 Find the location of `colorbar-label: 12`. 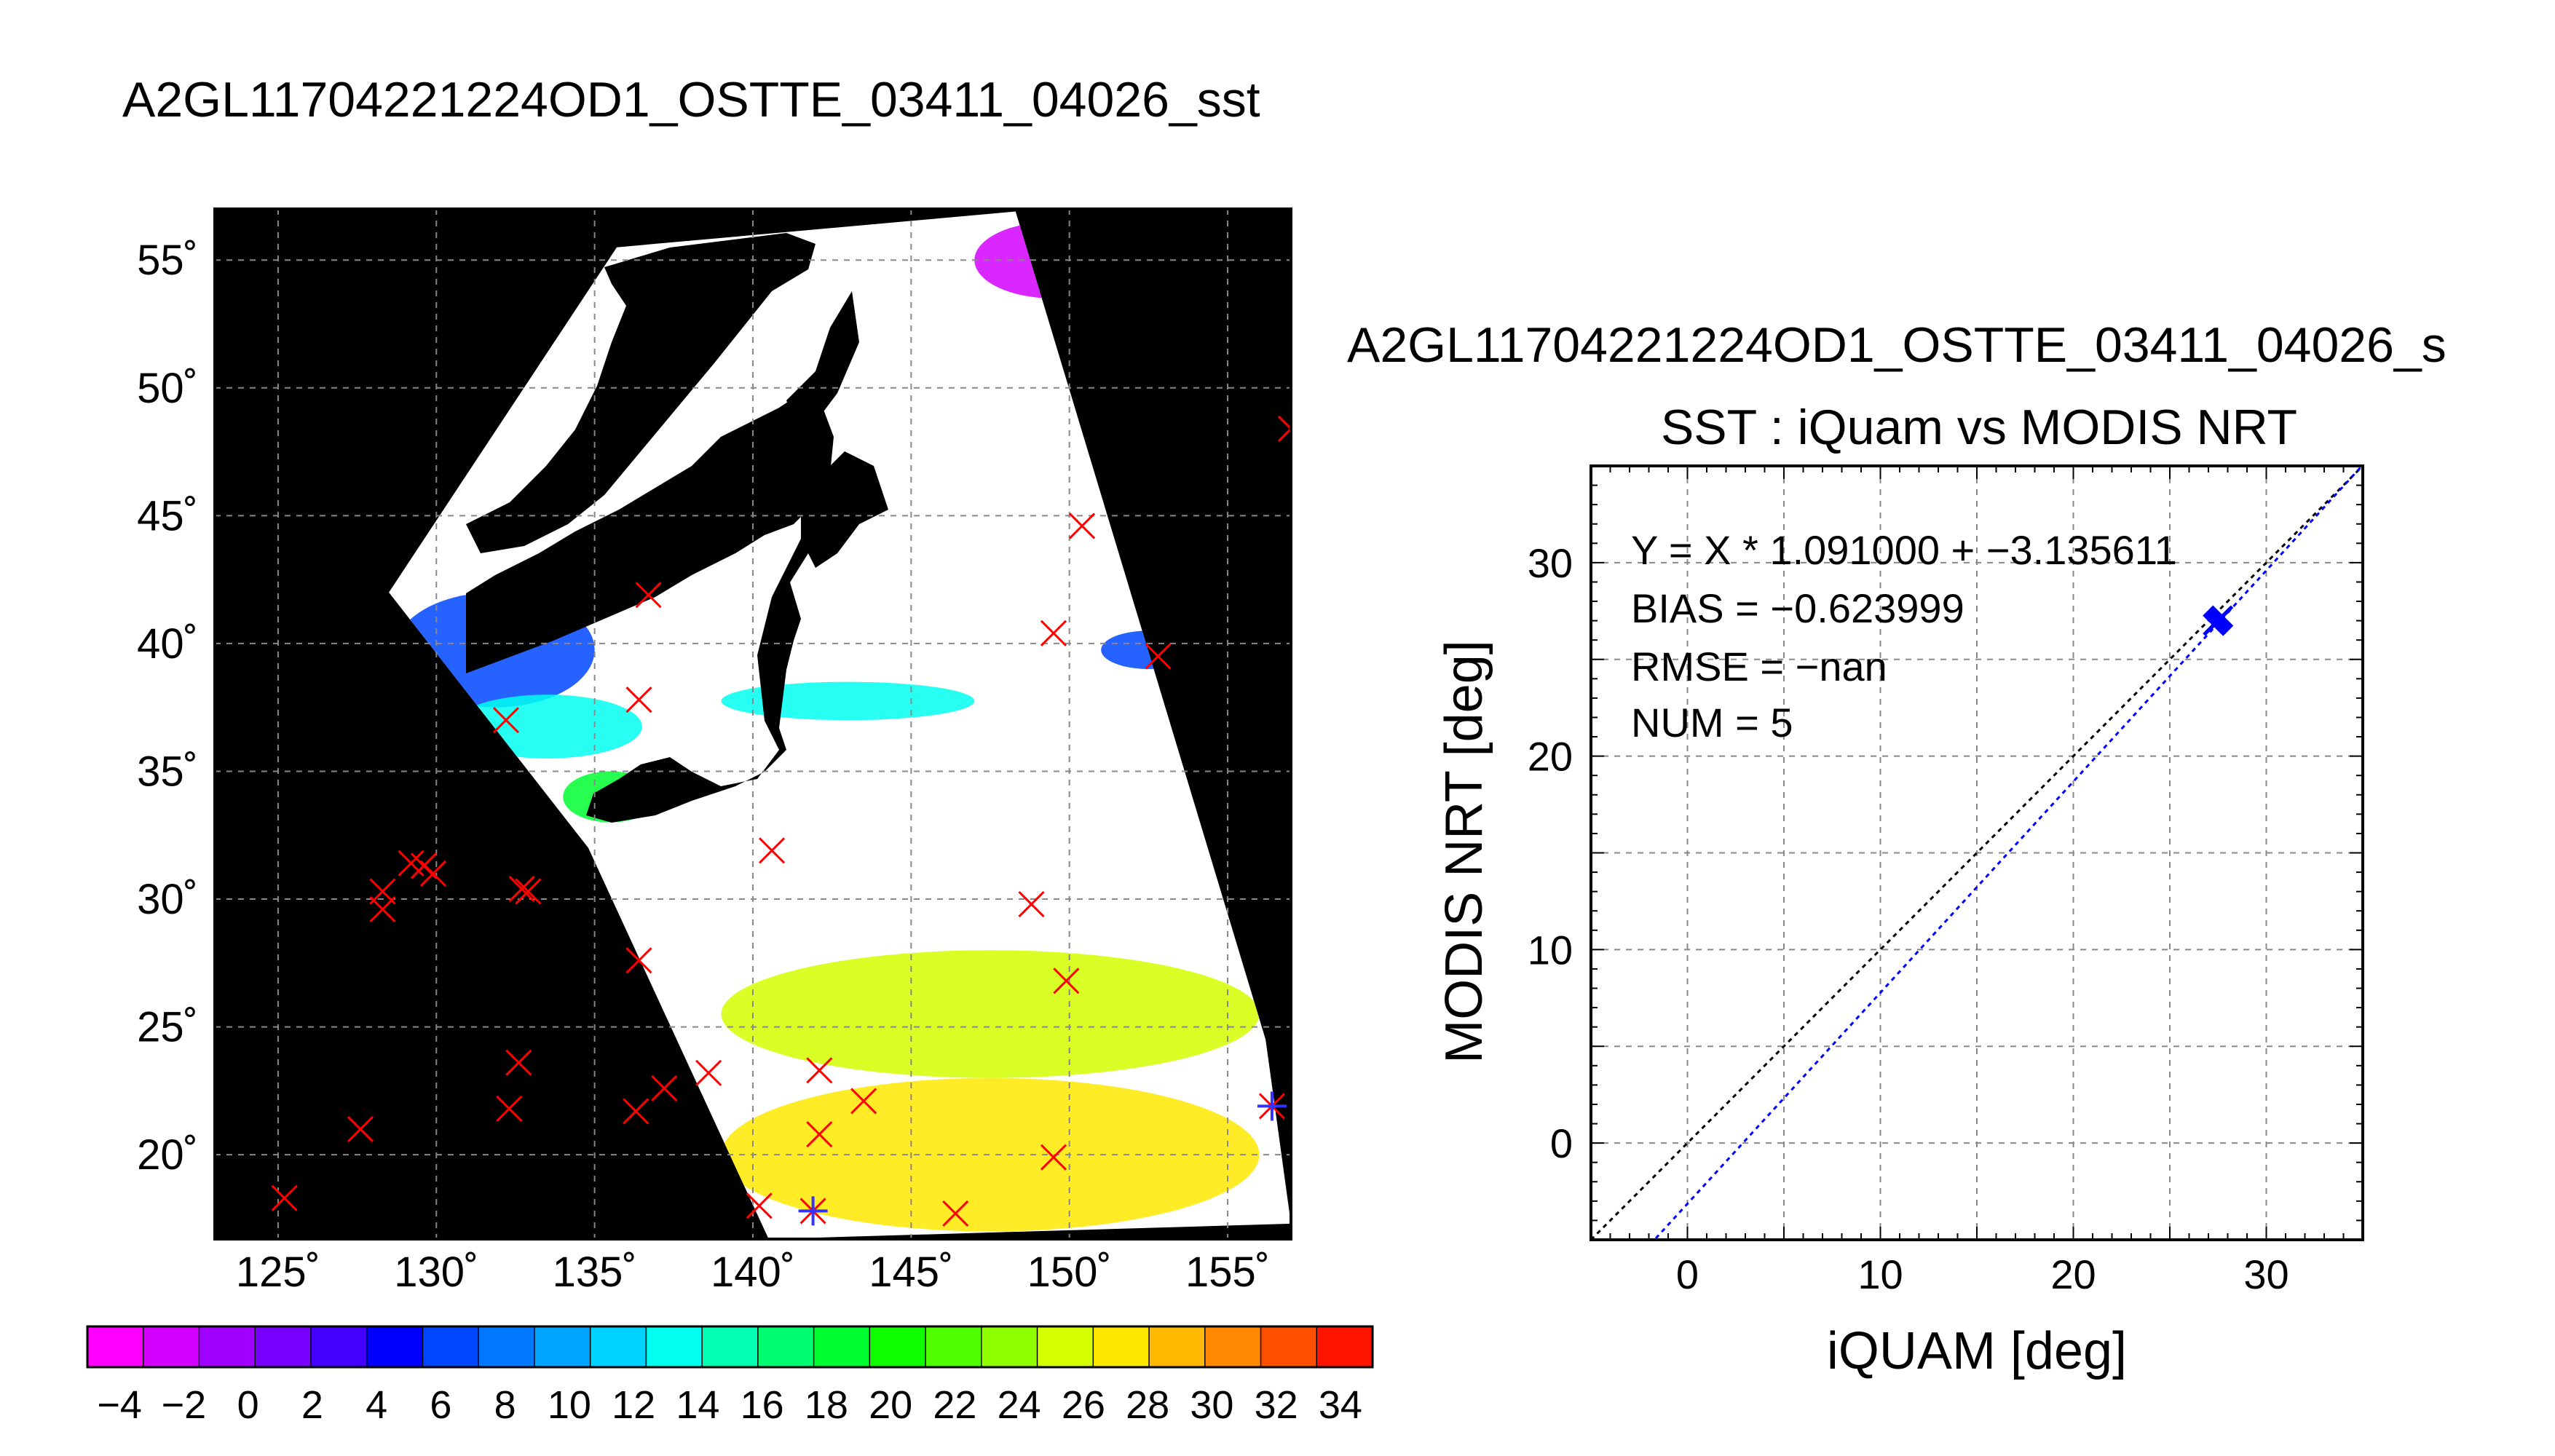

colorbar-label: 12 is located at coordinates (633, 1405).